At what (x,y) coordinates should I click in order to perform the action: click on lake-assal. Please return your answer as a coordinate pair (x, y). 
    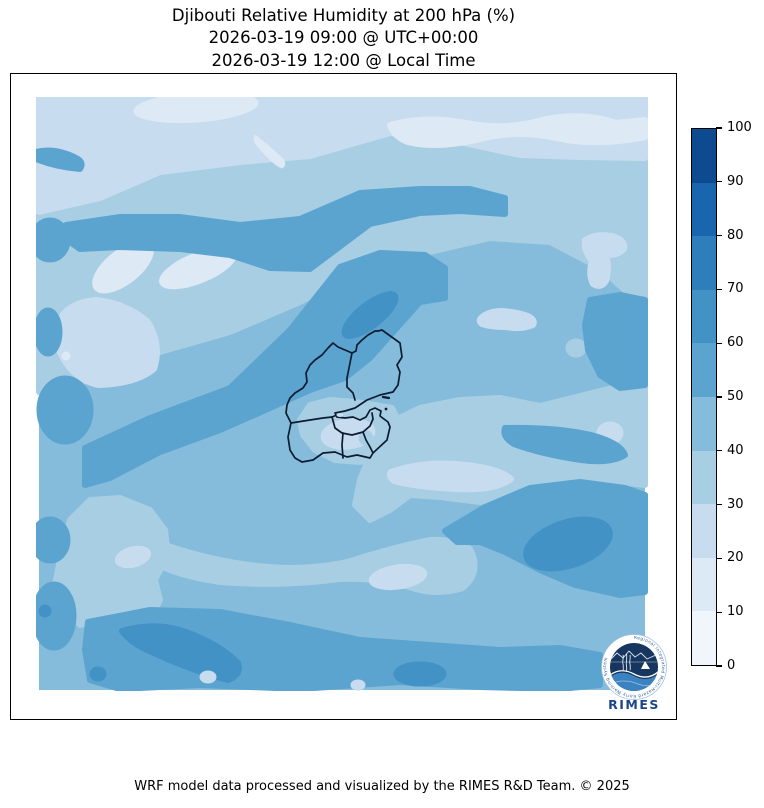
    Looking at the image, I should click on (340, 415).